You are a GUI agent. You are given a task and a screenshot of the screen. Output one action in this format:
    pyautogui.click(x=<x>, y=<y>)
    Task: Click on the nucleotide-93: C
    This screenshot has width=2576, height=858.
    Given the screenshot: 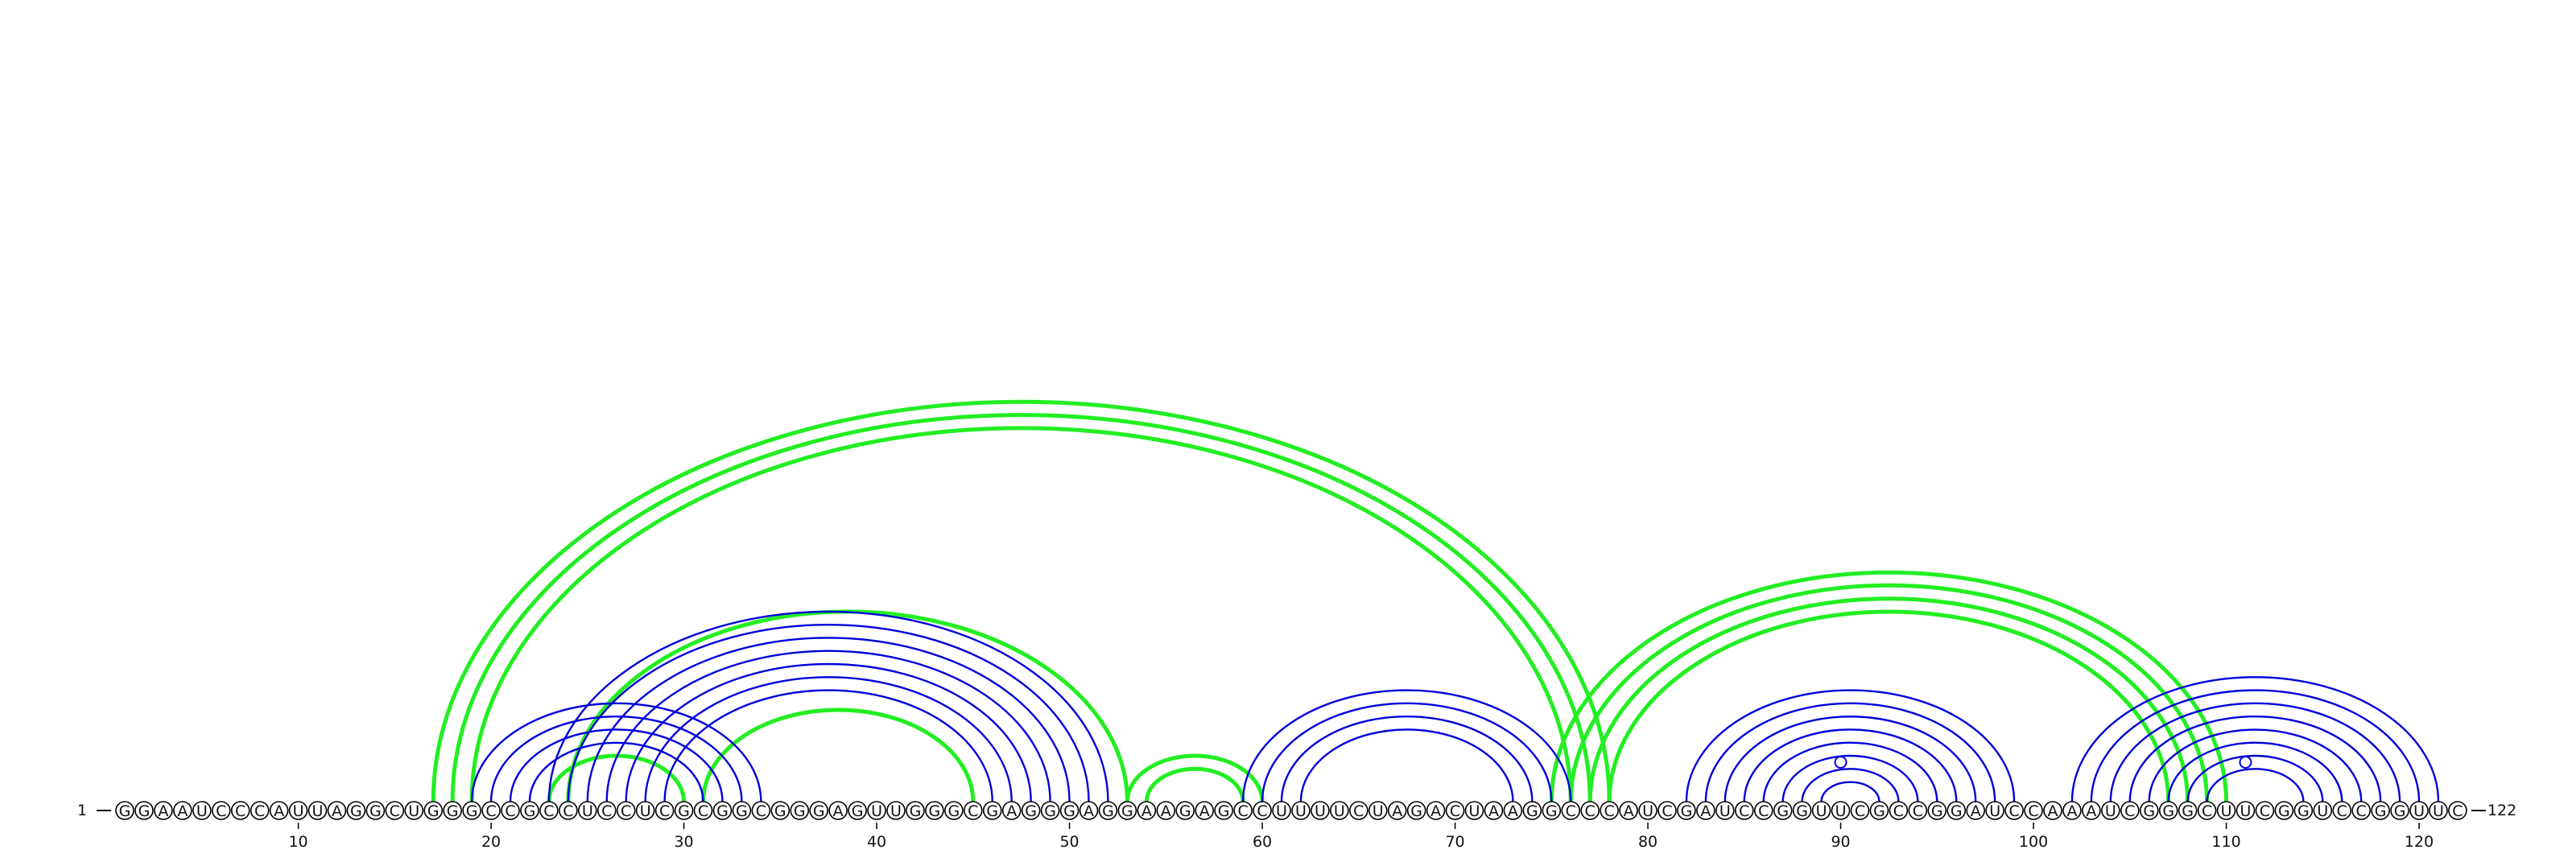 What is the action you would take?
    pyautogui.click(x=1899, y=811)
    